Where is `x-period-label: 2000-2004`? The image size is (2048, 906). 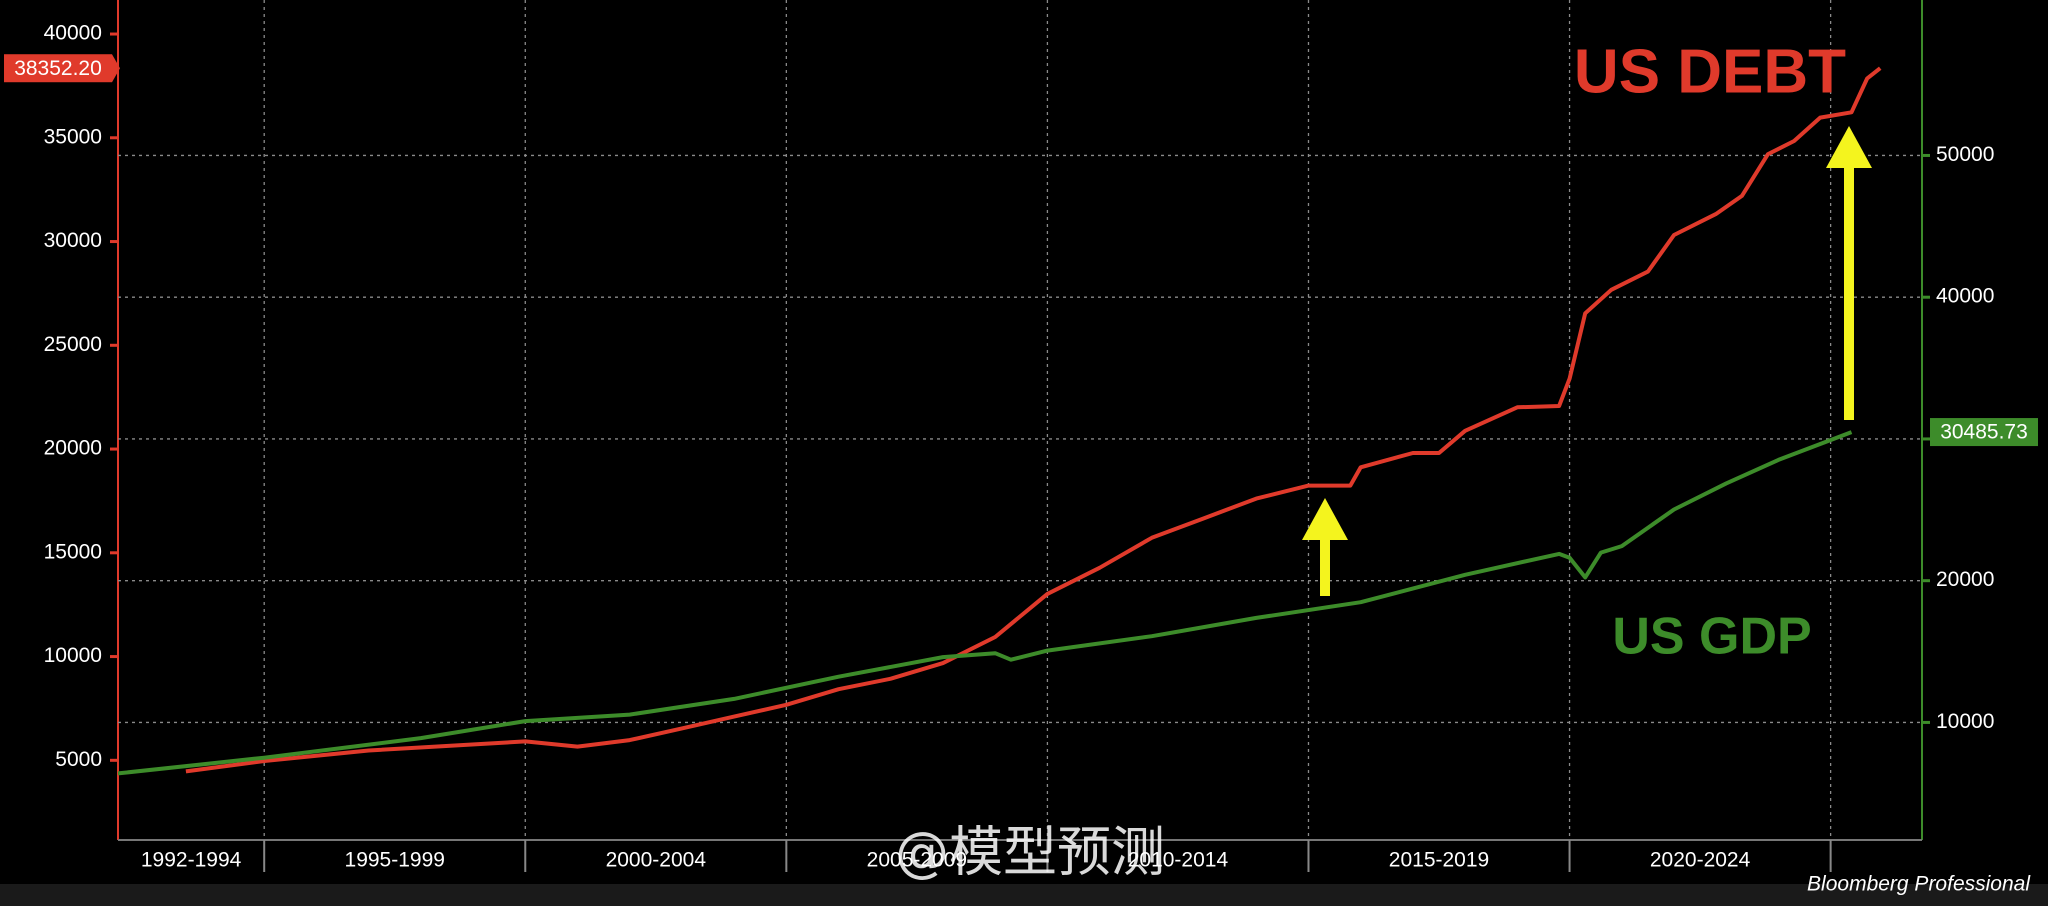 x-period-label: 2000-2004 is located at coordinates (656, 860).